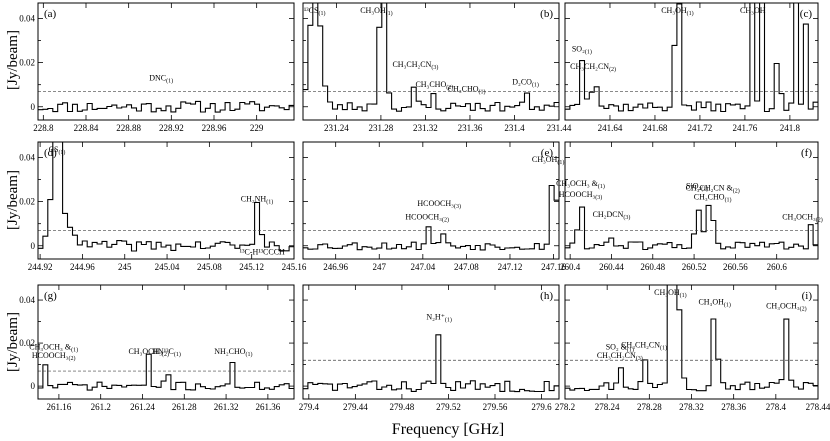  Describe the element at coordinates (753, 10) in the screenshot. I see `line-annotation: CH₃OH` at that location.